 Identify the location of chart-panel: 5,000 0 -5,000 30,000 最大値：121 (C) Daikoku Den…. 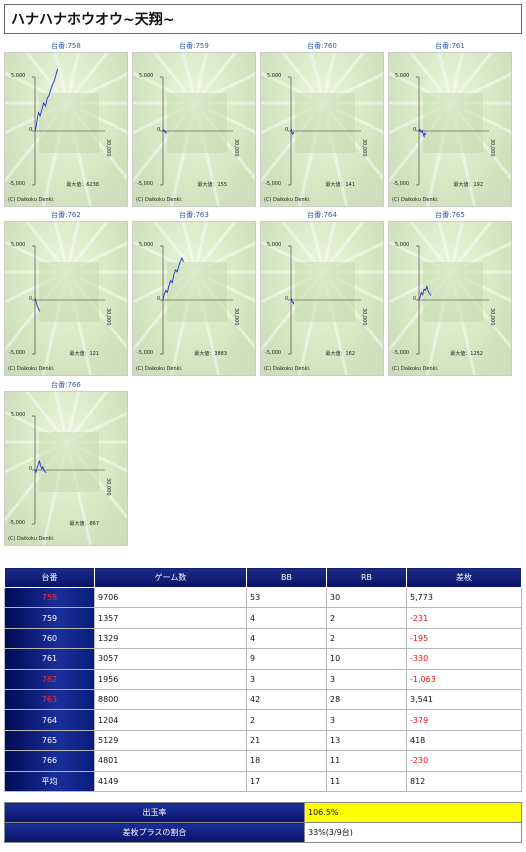
(66, 298).